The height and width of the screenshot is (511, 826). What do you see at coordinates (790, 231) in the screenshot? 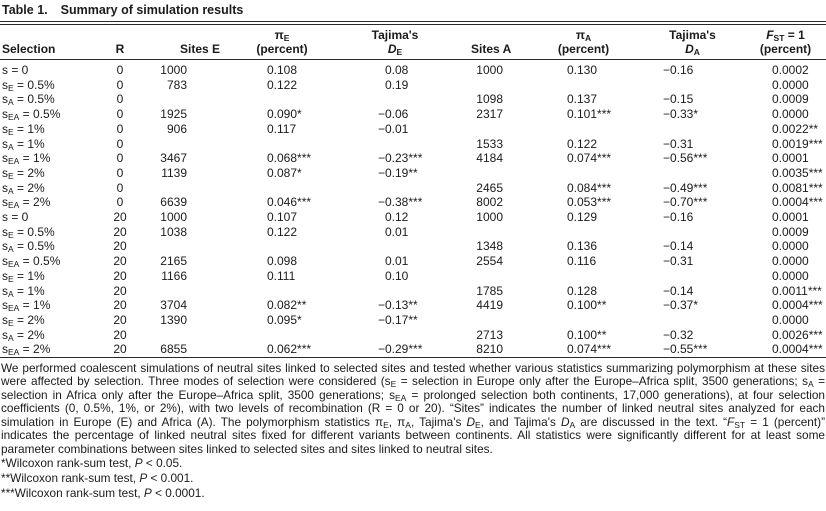
I see `cell-fst: 0.0009` at bounding box center [790, 231].